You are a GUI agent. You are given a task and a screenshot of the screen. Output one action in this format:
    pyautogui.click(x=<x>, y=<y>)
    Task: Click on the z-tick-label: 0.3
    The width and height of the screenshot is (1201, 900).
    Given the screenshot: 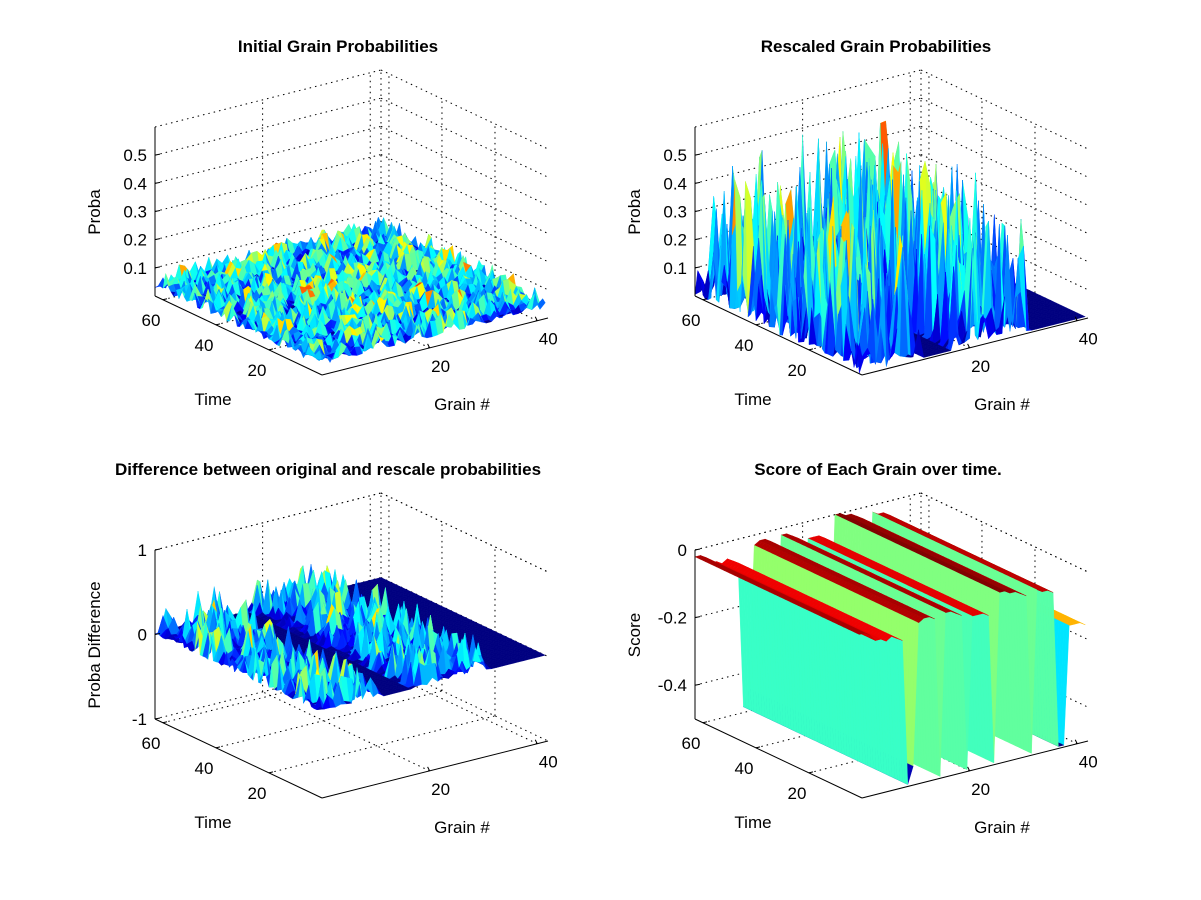 What is the action you would take?
    pyautogui.click(x=135, y=212)
    